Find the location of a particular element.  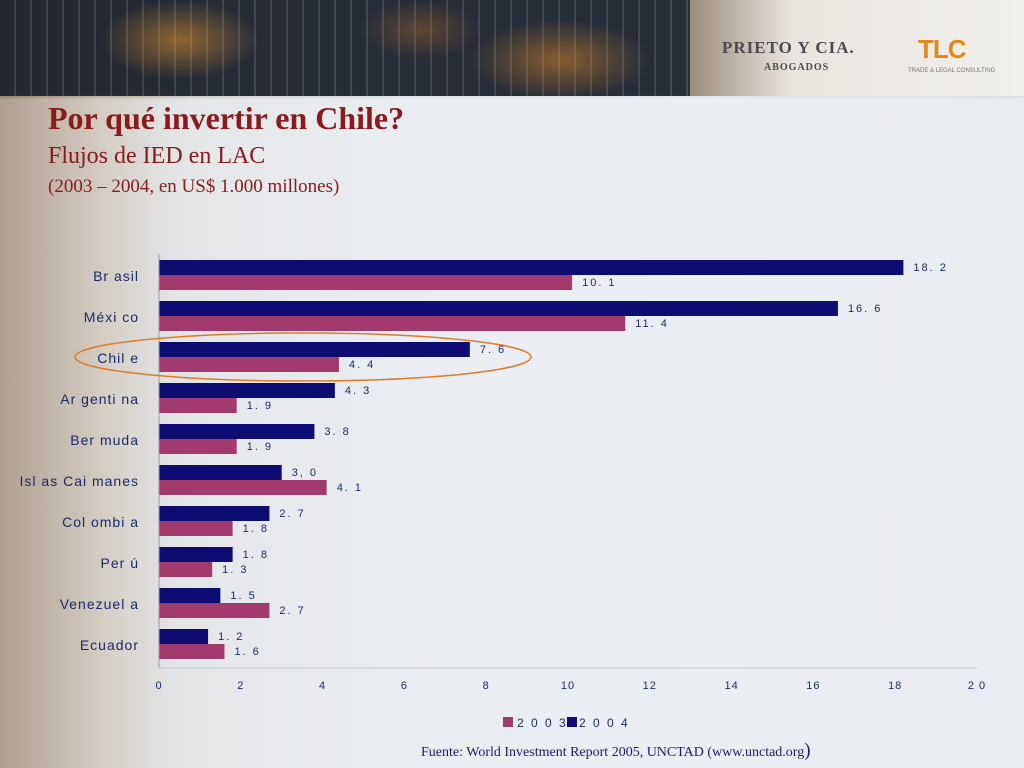

bar-2004-brasil is located at coordinates (531, 267).